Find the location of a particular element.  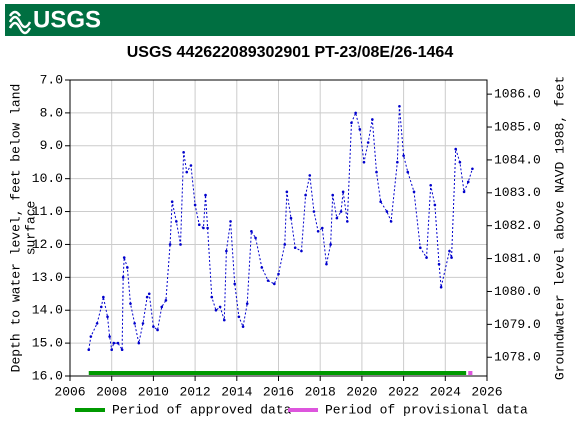

legend-label: Period of approved data is located at coordinates (202, 409).